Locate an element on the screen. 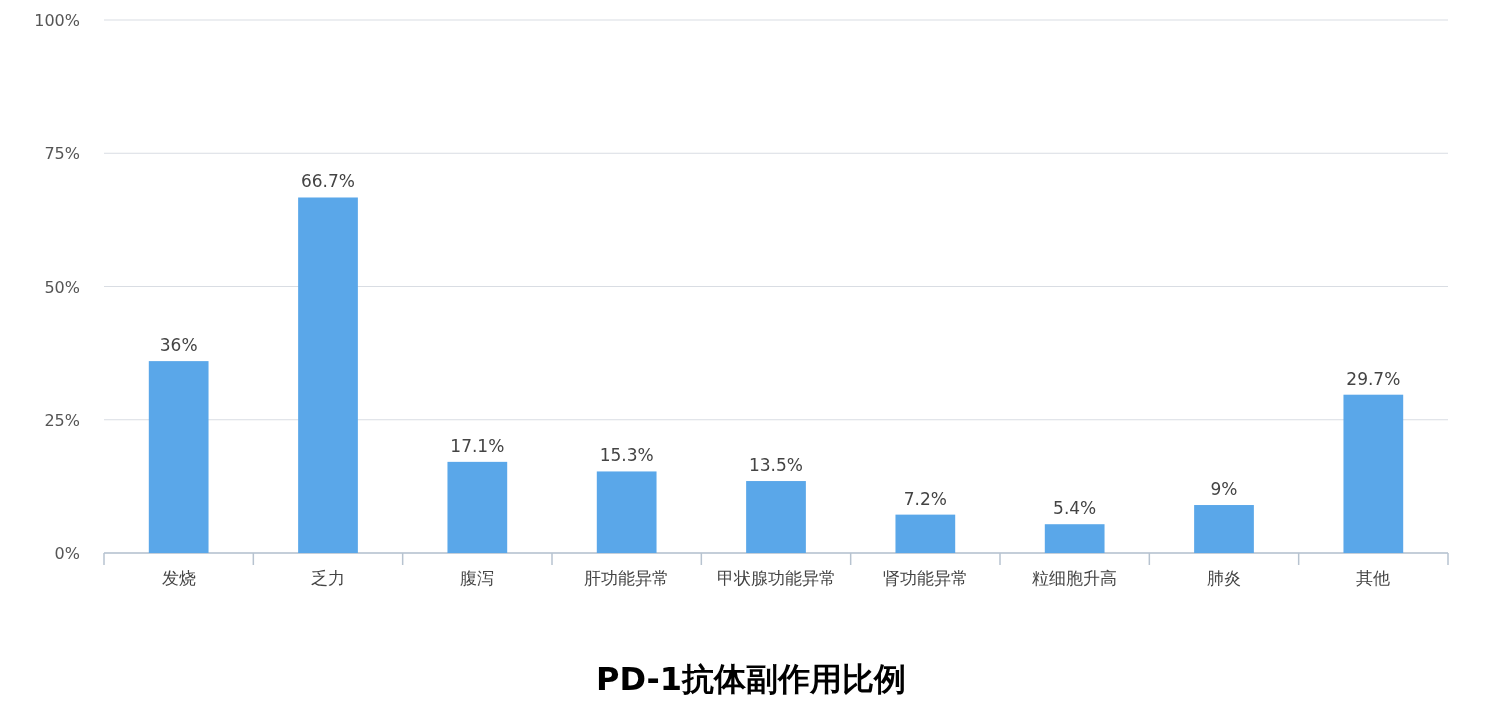 The image size is (1502, 707). data-label: 29.7% is located at coordinates (1373, 378).